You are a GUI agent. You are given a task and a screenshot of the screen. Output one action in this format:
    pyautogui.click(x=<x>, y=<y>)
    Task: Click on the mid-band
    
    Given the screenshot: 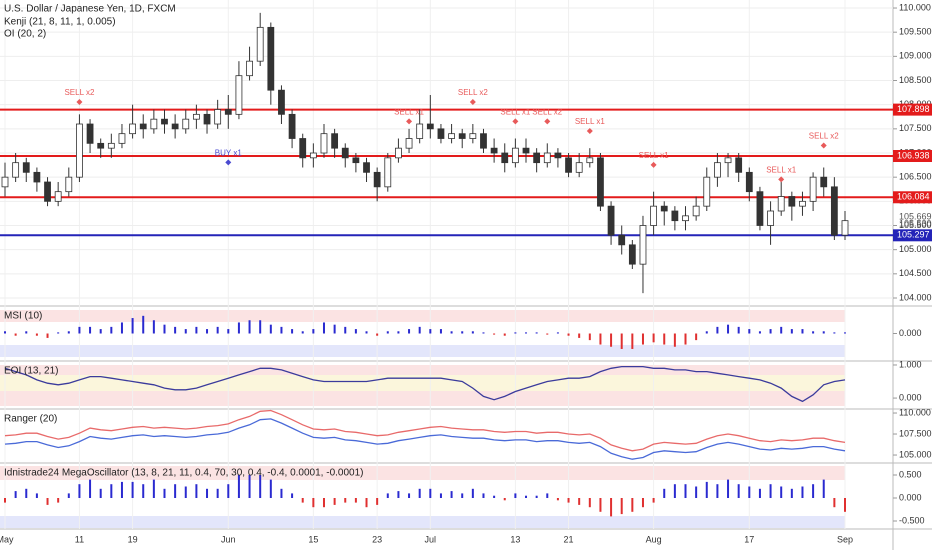 What is the action you would take?
    pyautogui.click(x=422, y=383)
    